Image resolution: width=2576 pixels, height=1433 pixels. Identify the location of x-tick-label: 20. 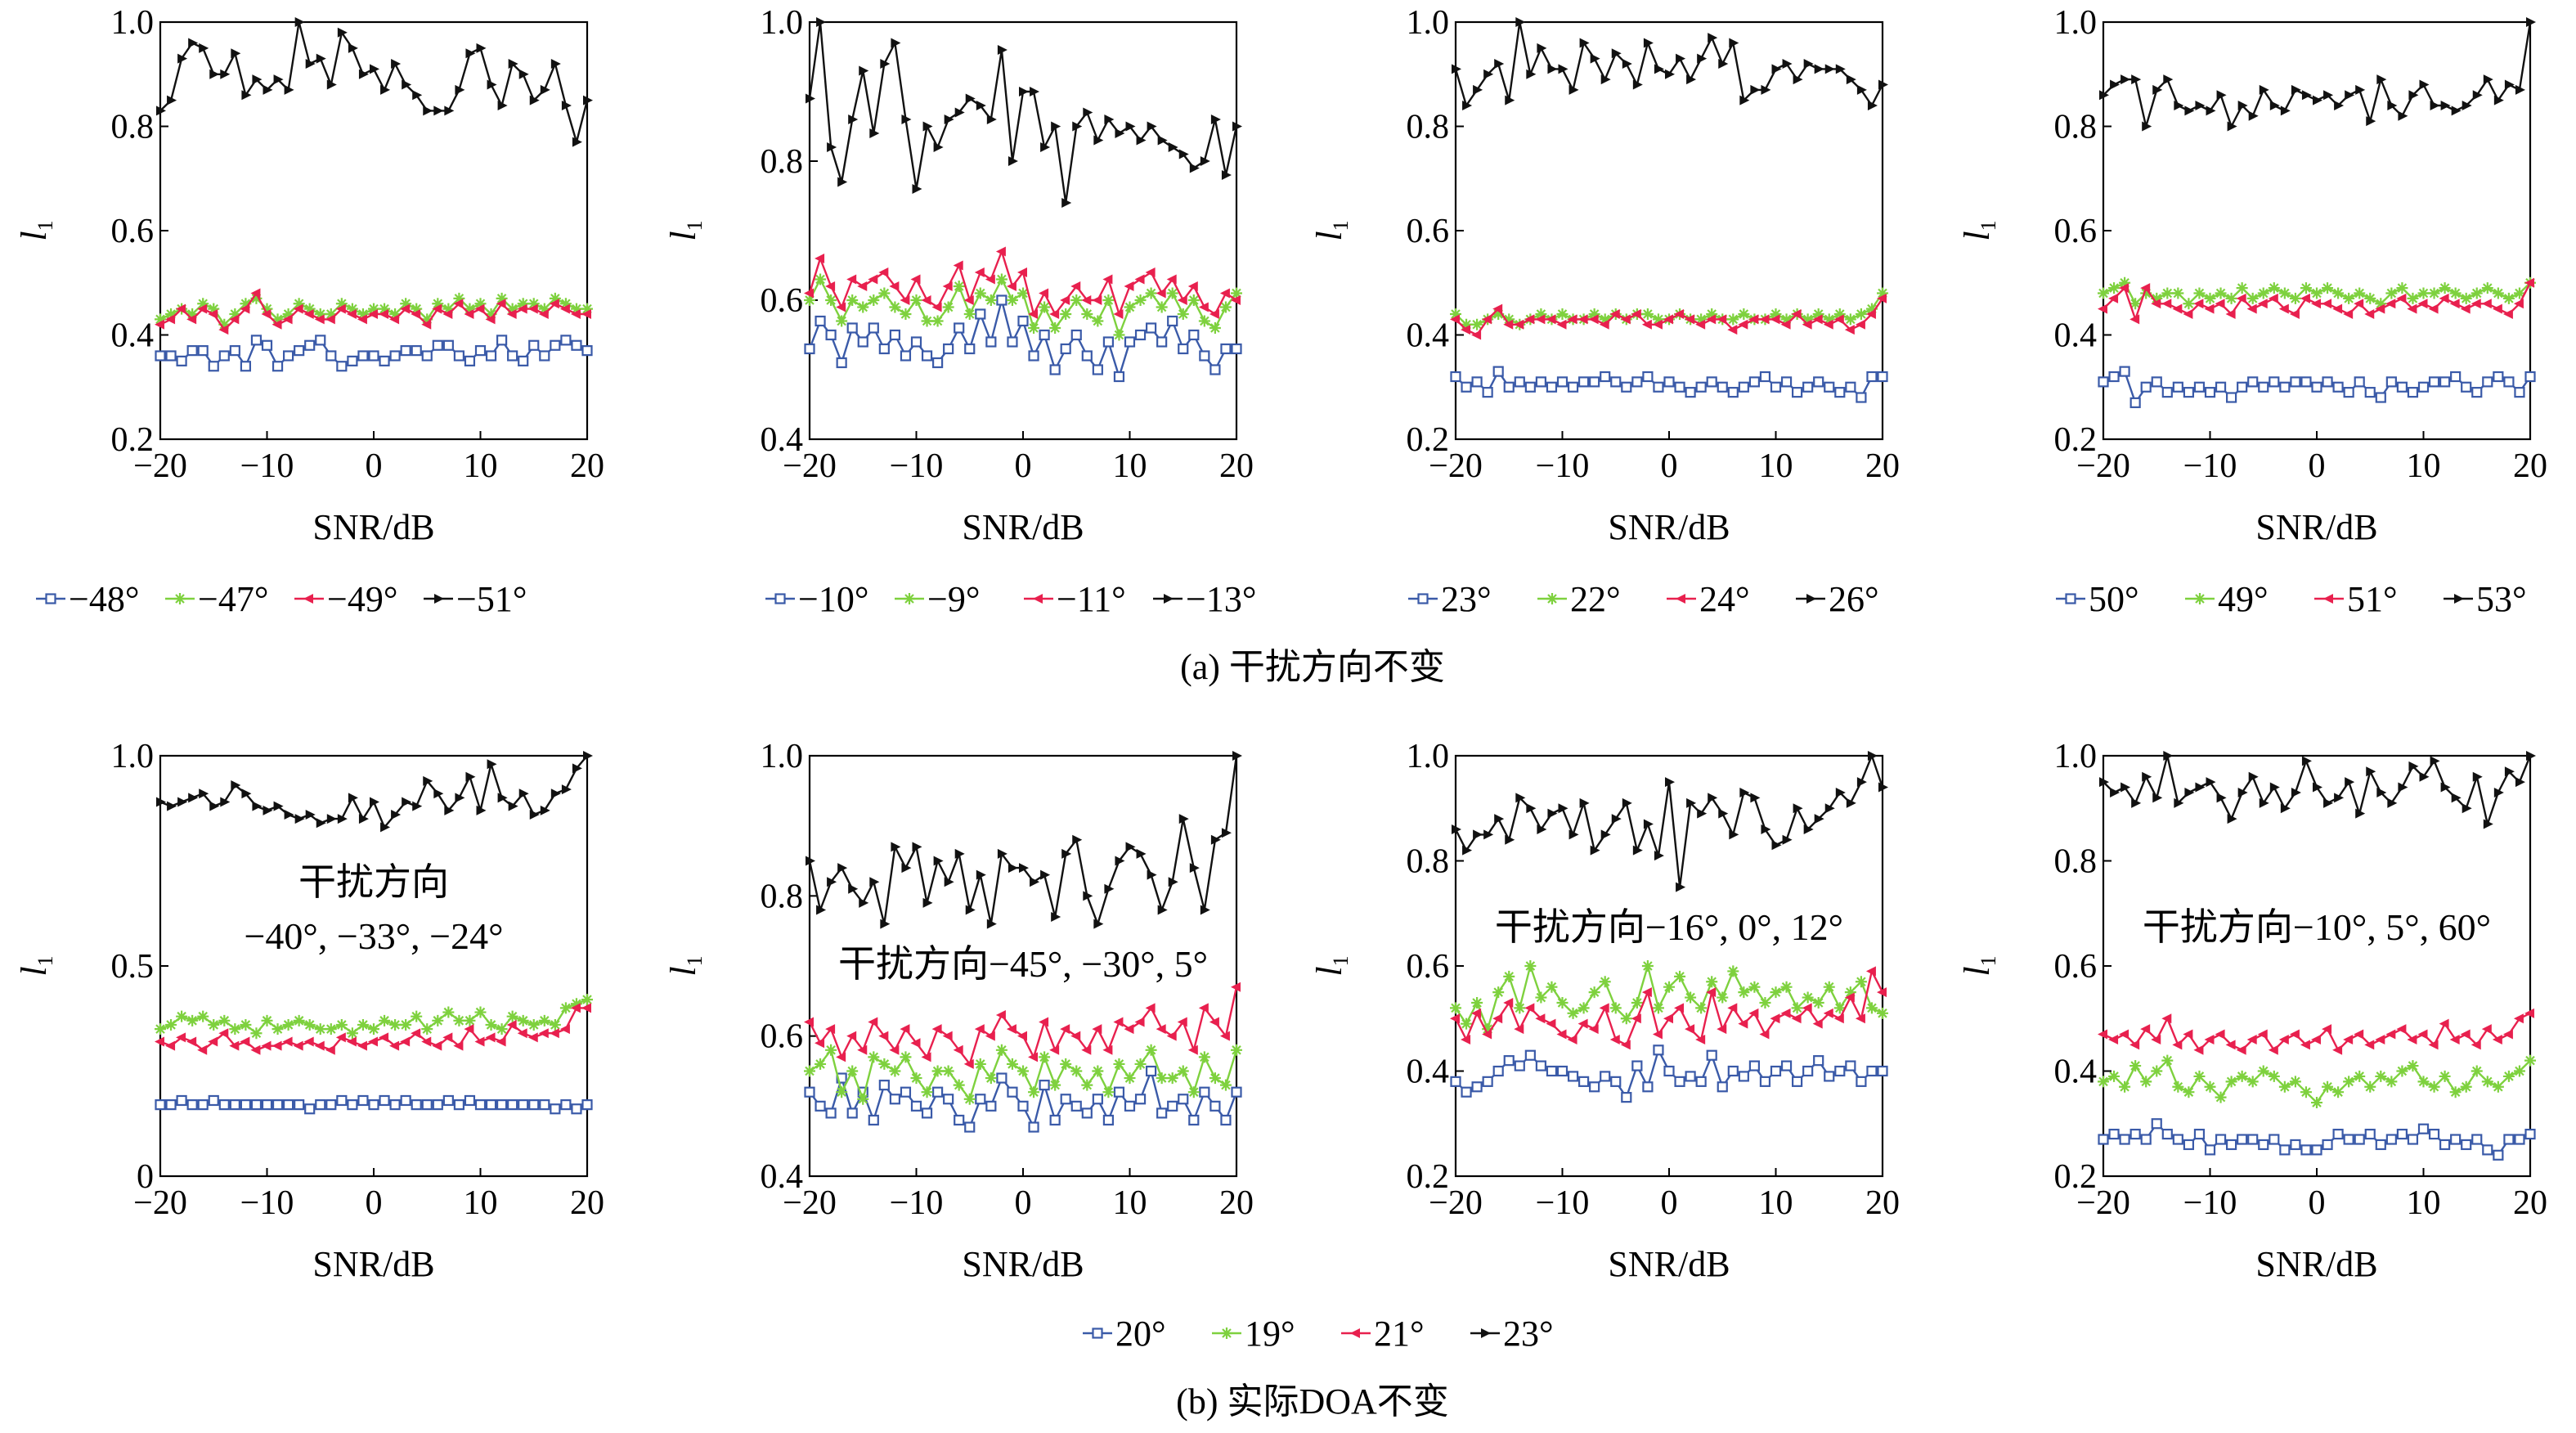
(1882, 1203).